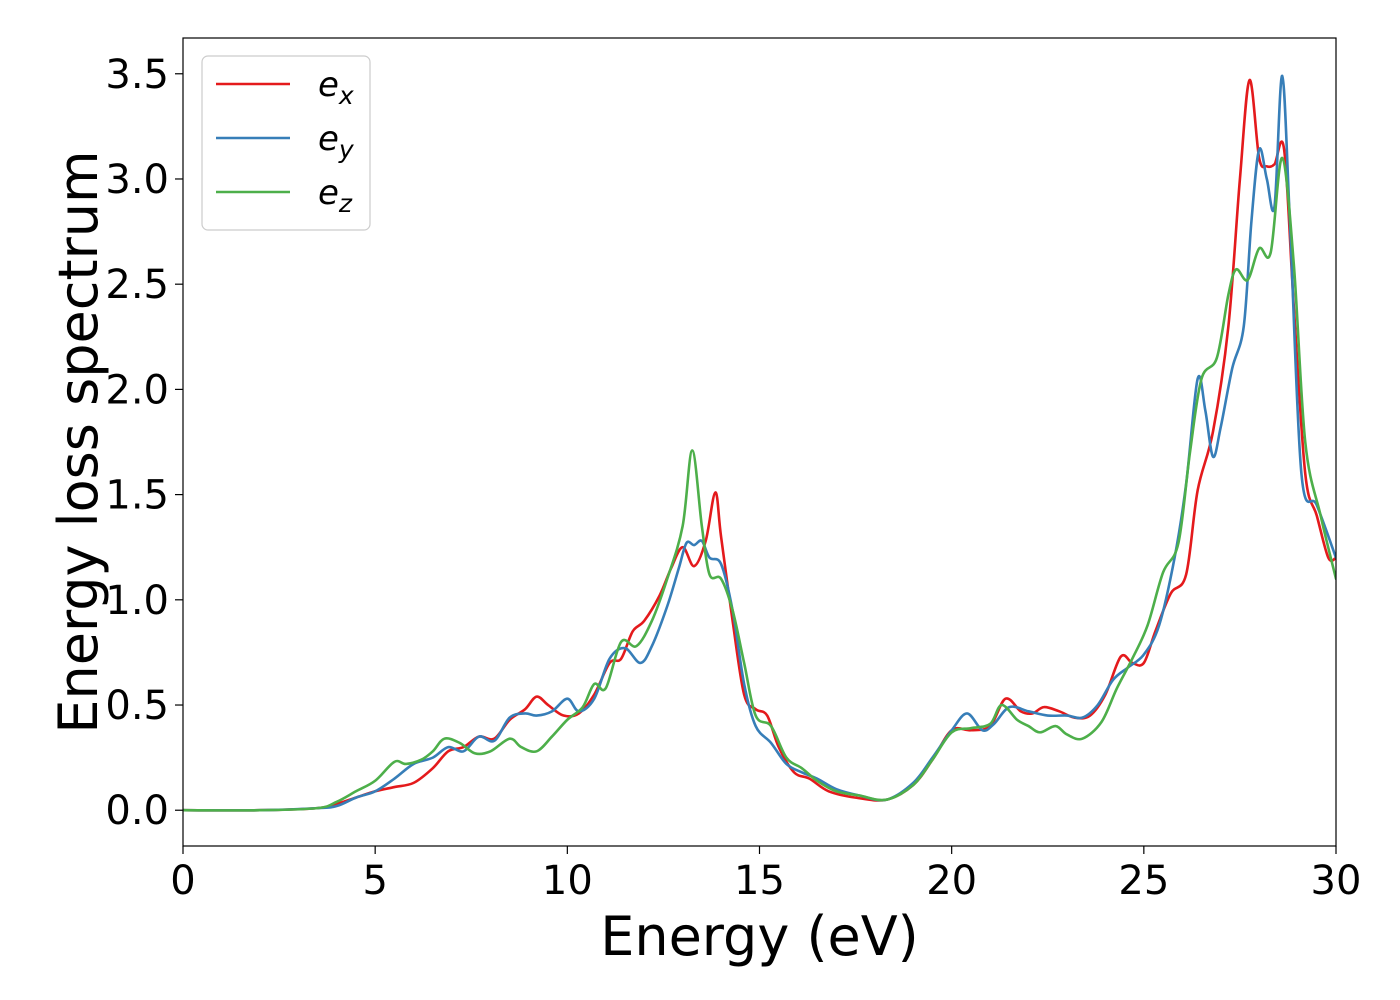 This screenshot has width=1400, height=1000. Describe the element at coordinates (759, 881) in the screenshot. I see `x-tick-label: 15` at that location.